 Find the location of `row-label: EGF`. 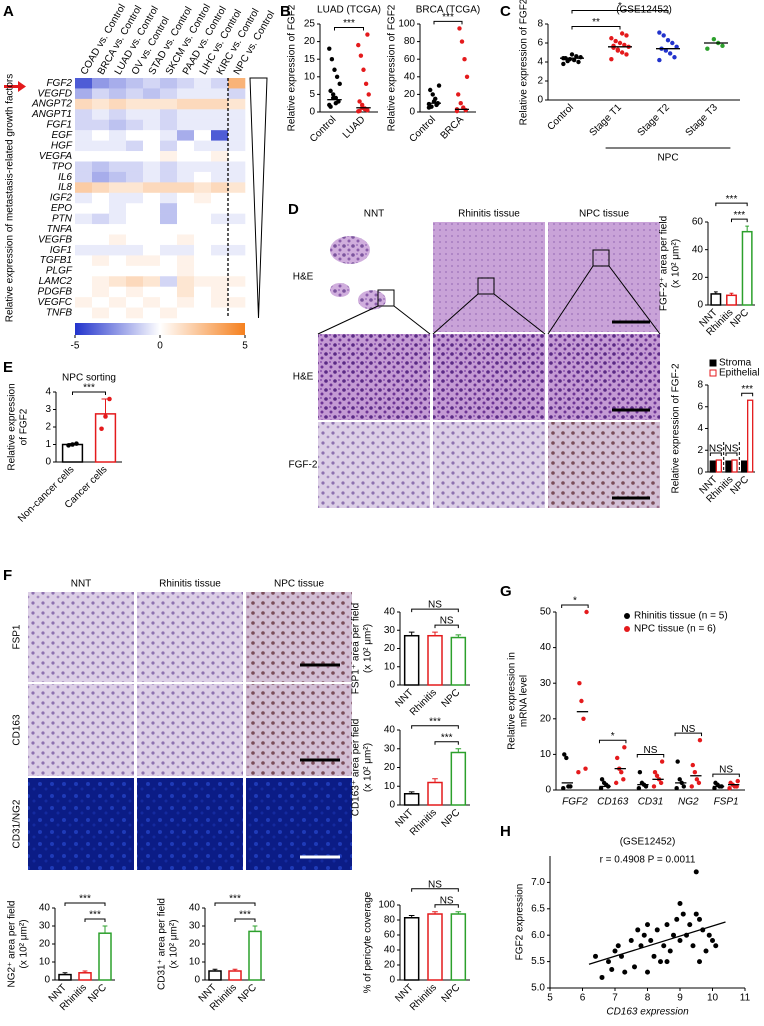

row-label: EGF is located at coordinates (61, 135).